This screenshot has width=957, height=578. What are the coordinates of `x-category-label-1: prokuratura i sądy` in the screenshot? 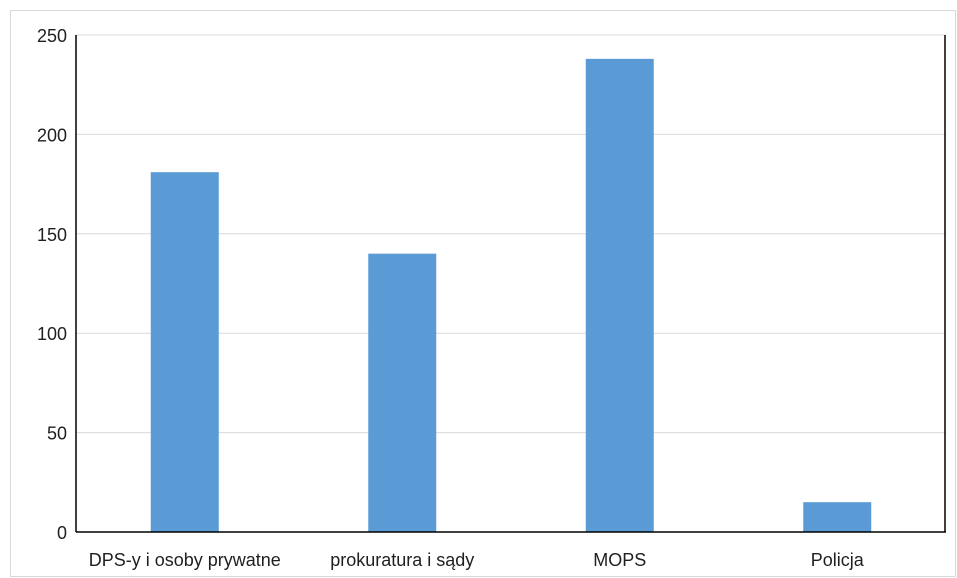 It's located at (402, 560).